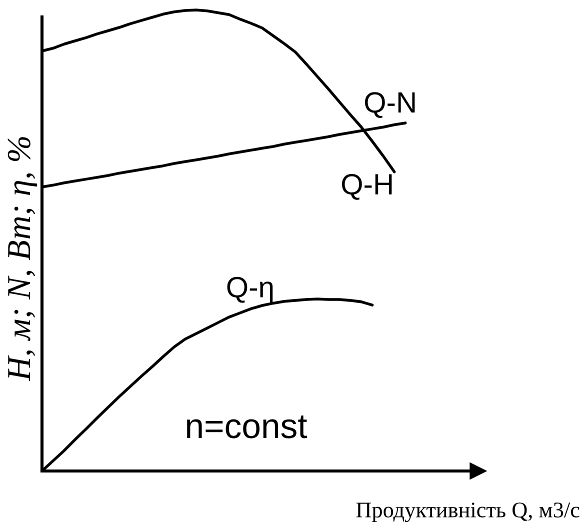 The width and height of the screenshot is (582, 526). What do you see at coordinates (389, 105) in the screenshot?
I see `series-label: Q-N` at bounding box center [389, 105].